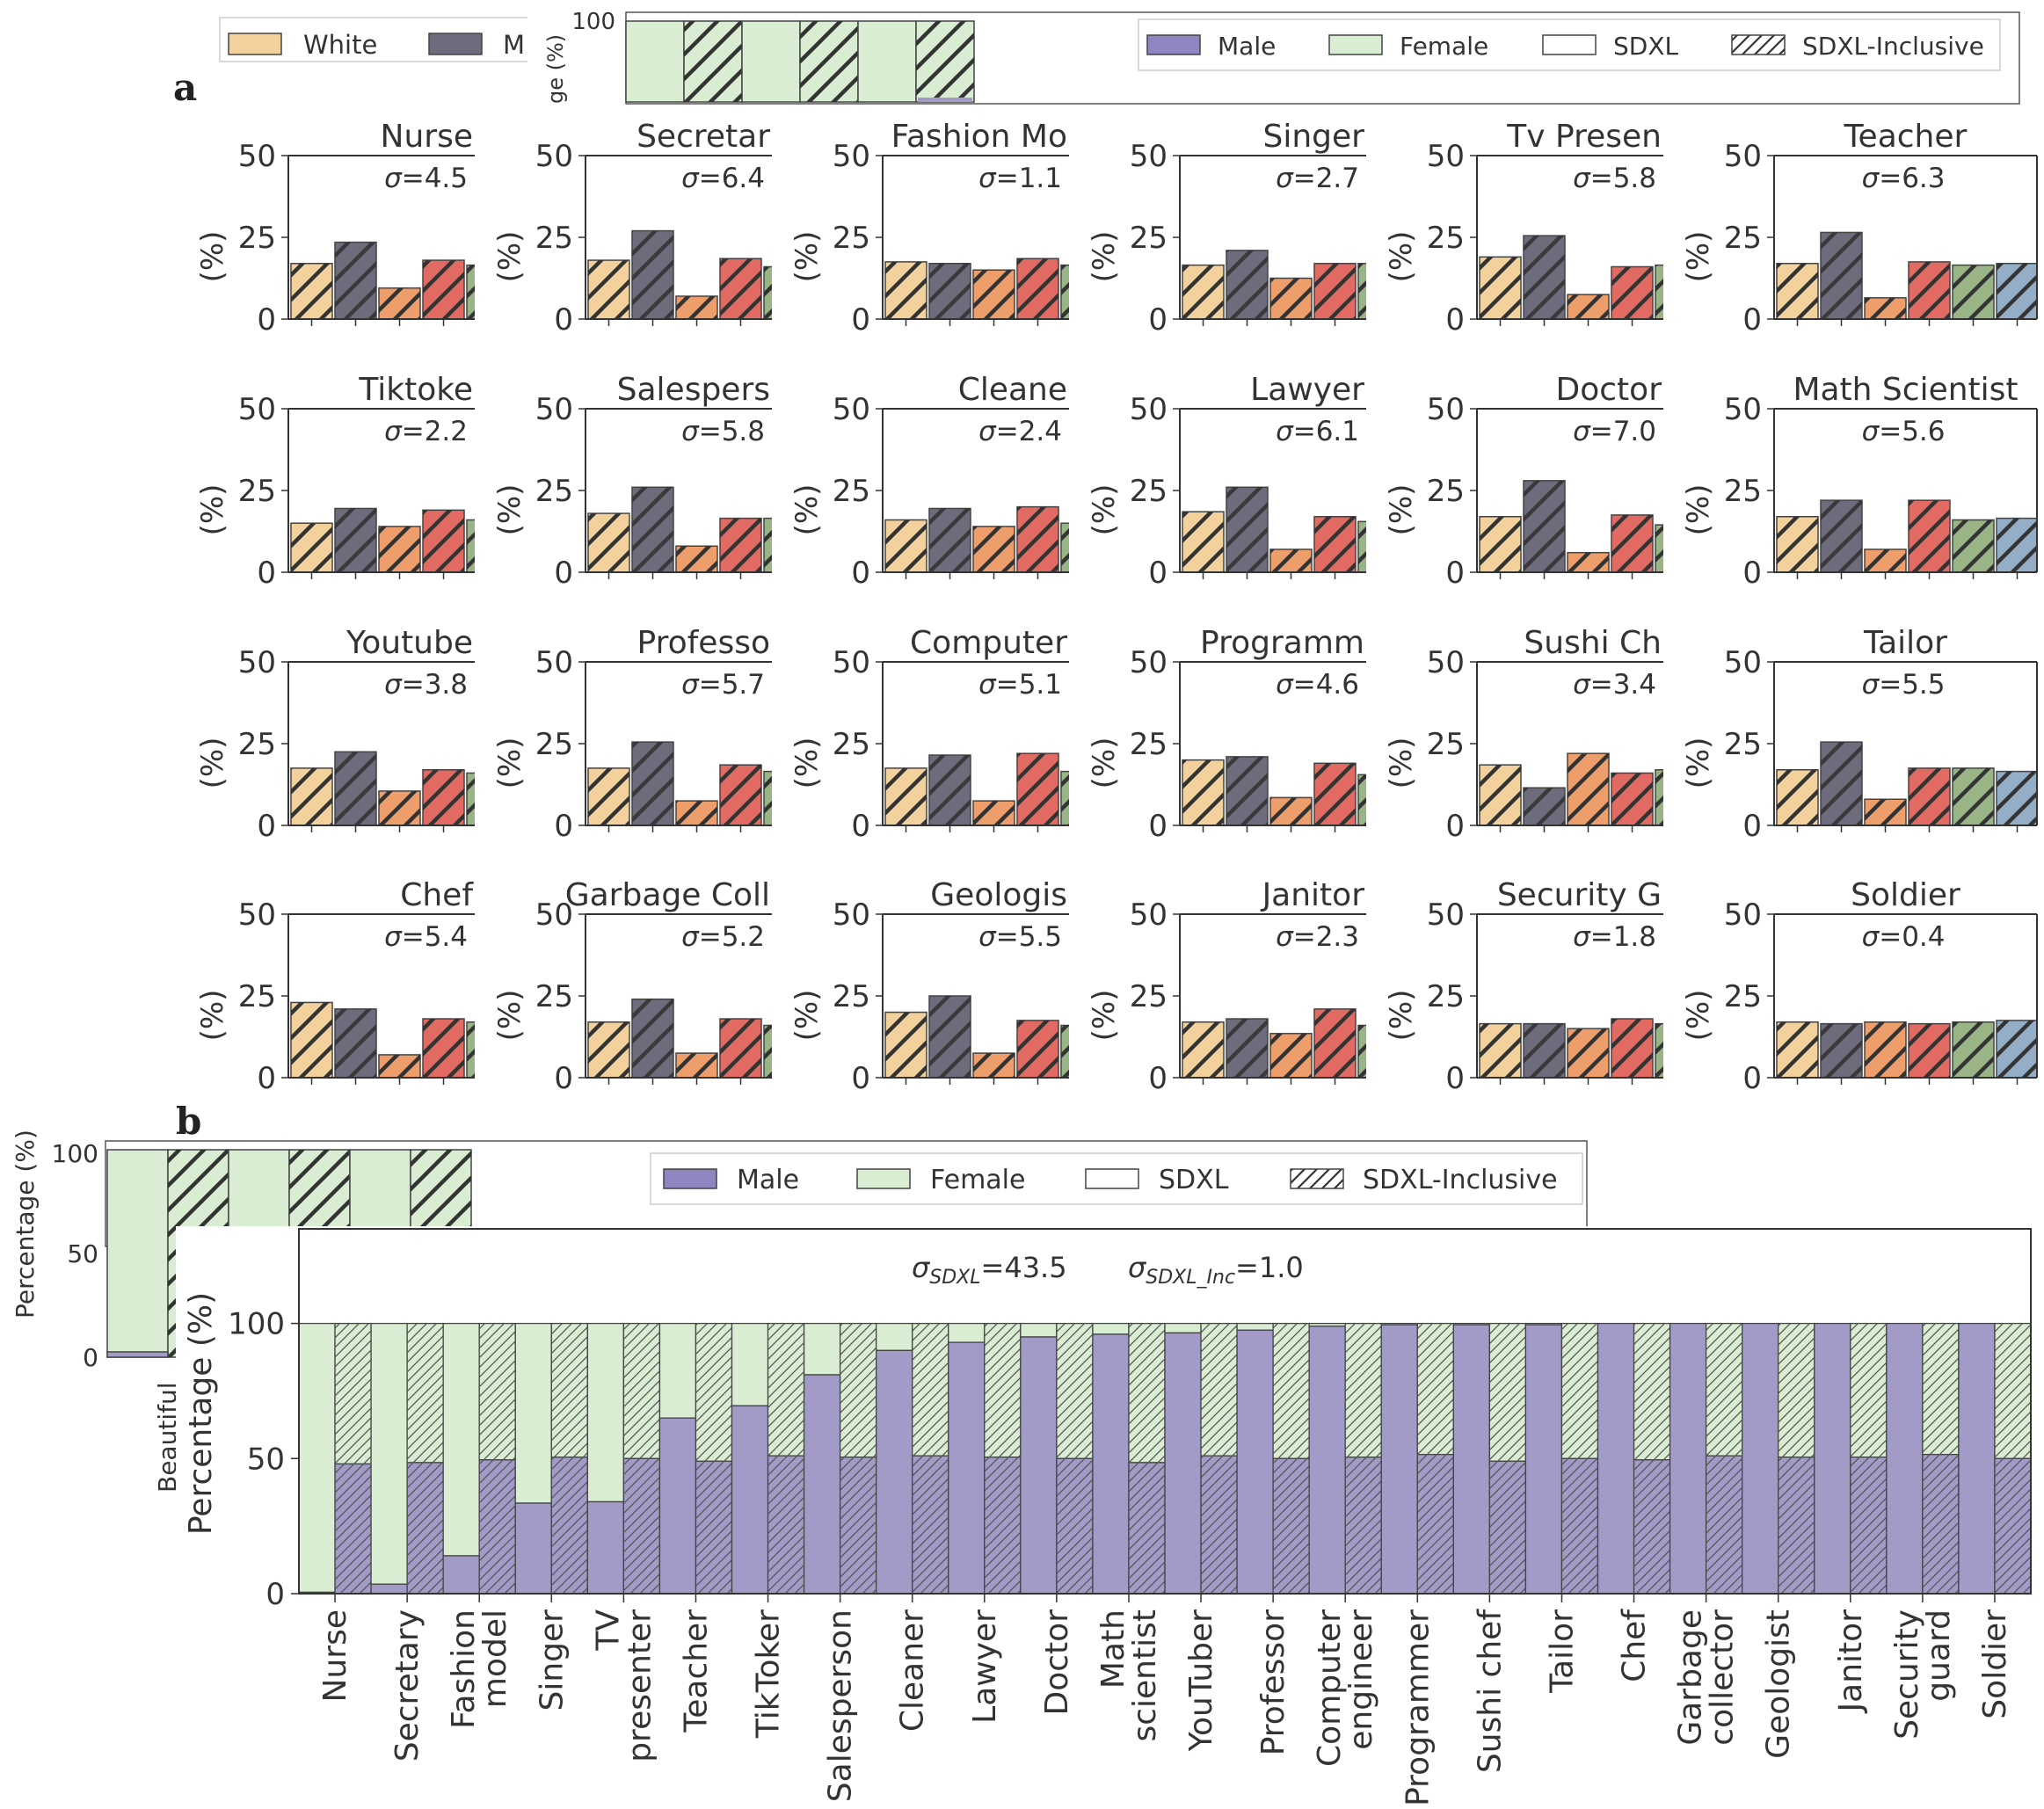  I want to click on x-tick-label: Lawyer, so click(985, 1666).